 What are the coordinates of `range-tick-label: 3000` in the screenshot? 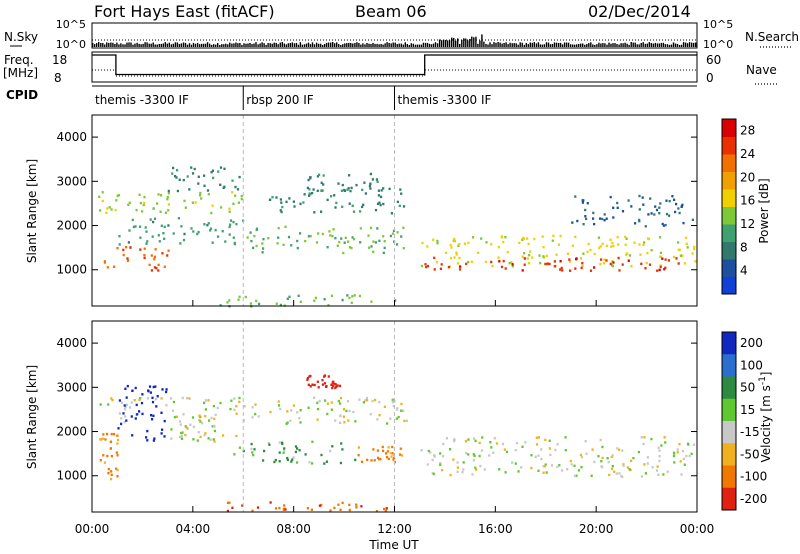 It's located at (71, 387).